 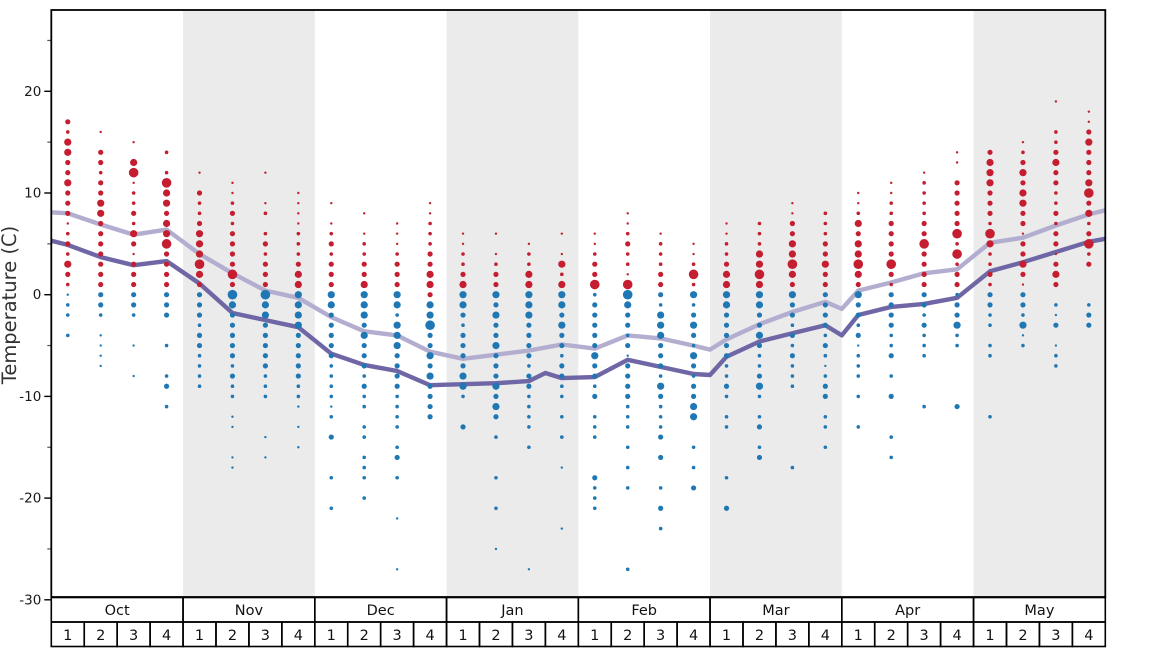 I want to click on high-dot-mar3, so click(x=792, y=203).